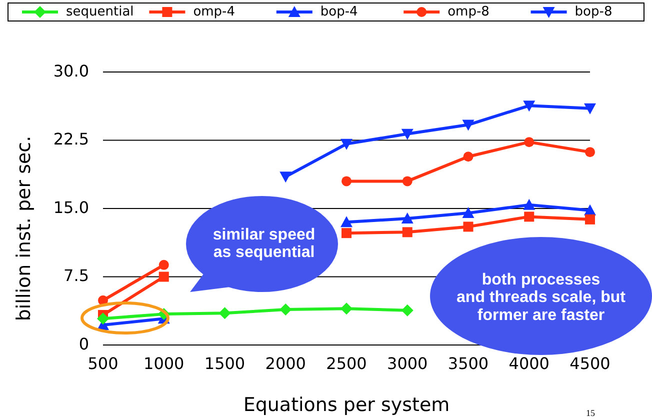 The height and width of the screenshot is (419, 652). What do you see at coordinates (469, 12) in the screenshot?
I see `legend-label: omp-8` at bounding box center [469, 12].